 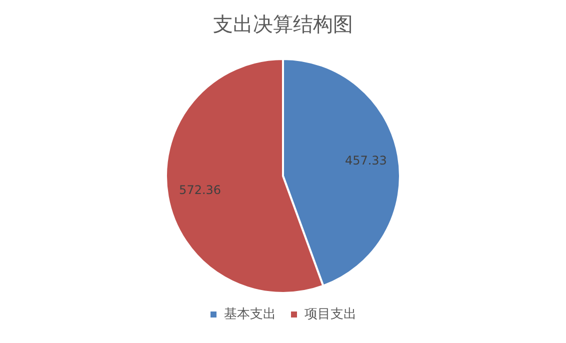 I want to click on legend-label: 项目支出, so click(x=330, y=314).